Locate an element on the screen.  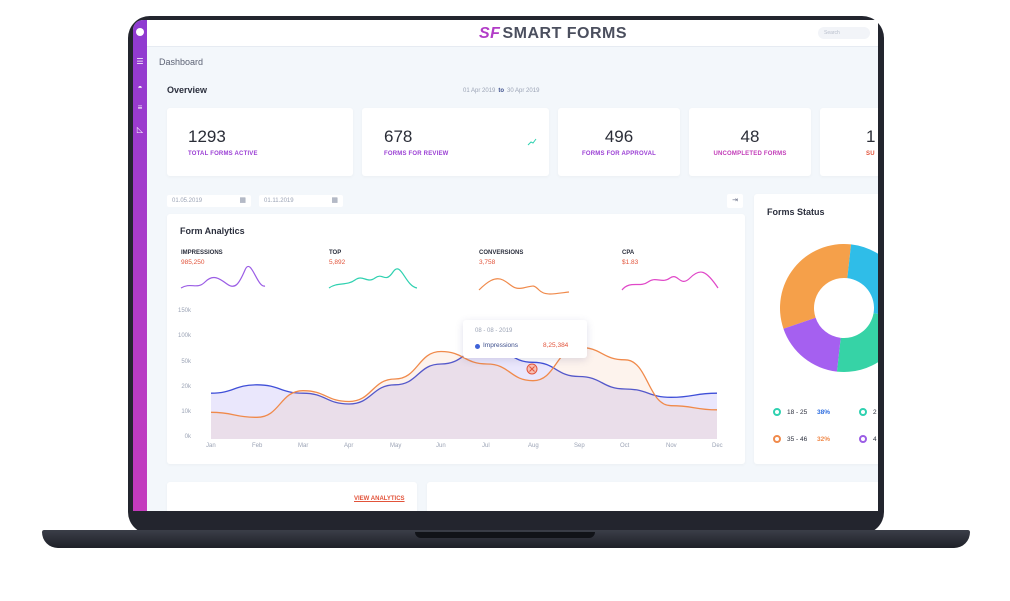
y-tick-label: 100k is located at coordinates (184, 336).